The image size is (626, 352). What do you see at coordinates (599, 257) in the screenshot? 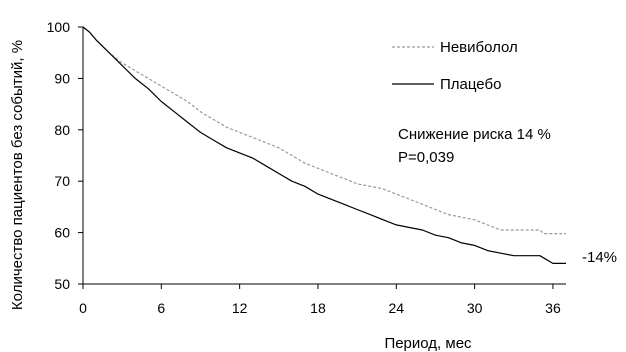
I see `end-difference-label: -14%` at bounding box center [599, 257].